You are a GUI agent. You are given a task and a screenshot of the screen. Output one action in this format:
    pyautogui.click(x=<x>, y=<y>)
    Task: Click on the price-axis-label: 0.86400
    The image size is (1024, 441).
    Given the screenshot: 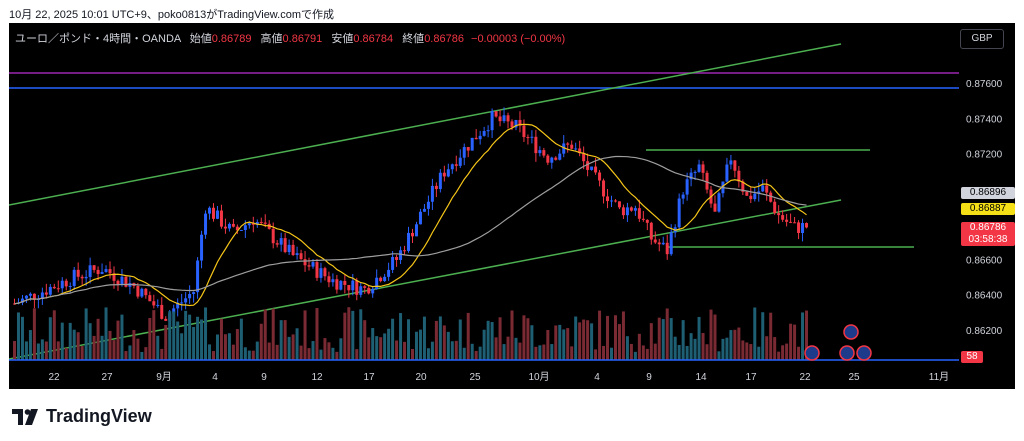 What is the action you would take?
    pyautogui.click(x=984, y=296)
    